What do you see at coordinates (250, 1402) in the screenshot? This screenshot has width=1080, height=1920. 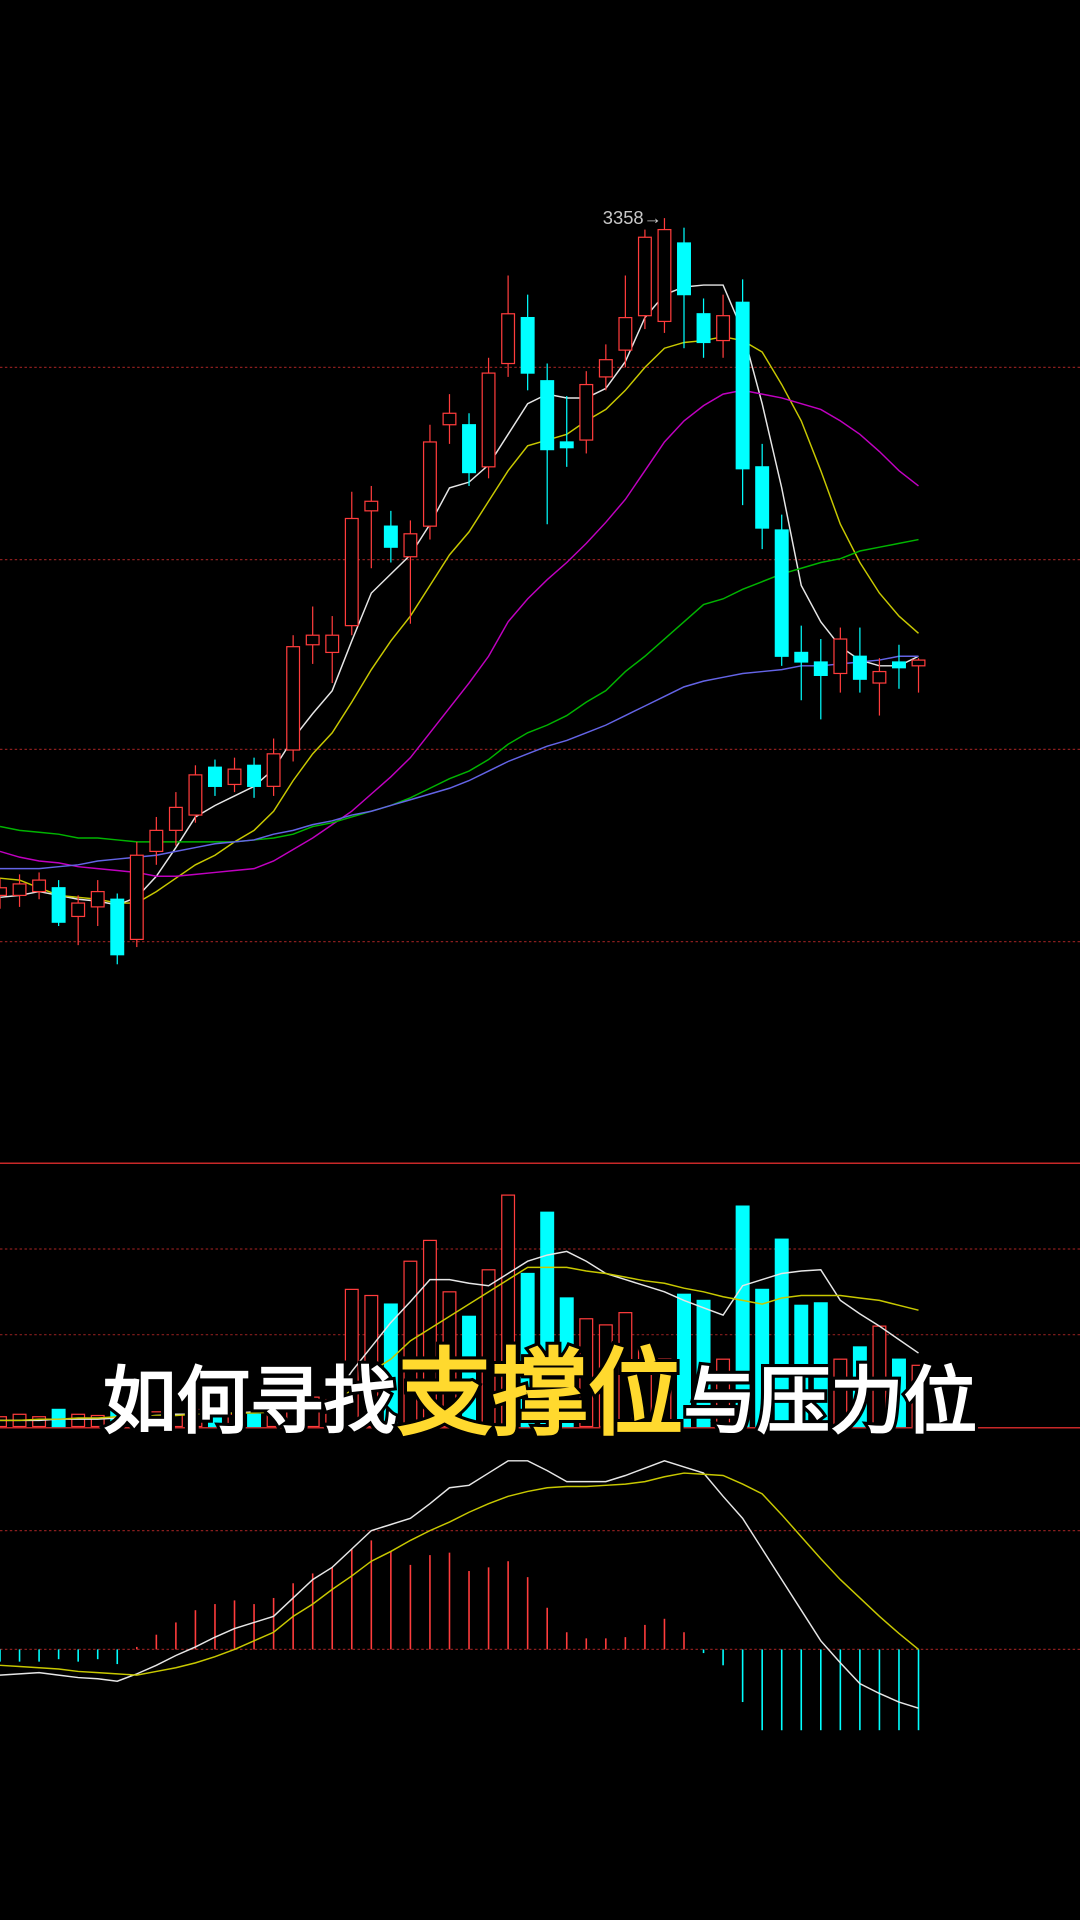 I see `caption-part: 如何寻找` at bounding box center [250, 1402].